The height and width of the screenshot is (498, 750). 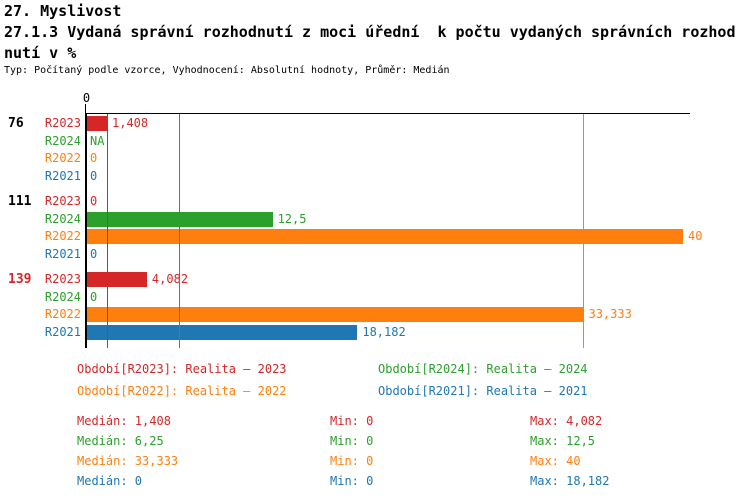 What do you see at coordinates (563, 441) in the screenshot?
I see `stat-max-r2024: Max: 12,5` at bounding box center [563, 441].